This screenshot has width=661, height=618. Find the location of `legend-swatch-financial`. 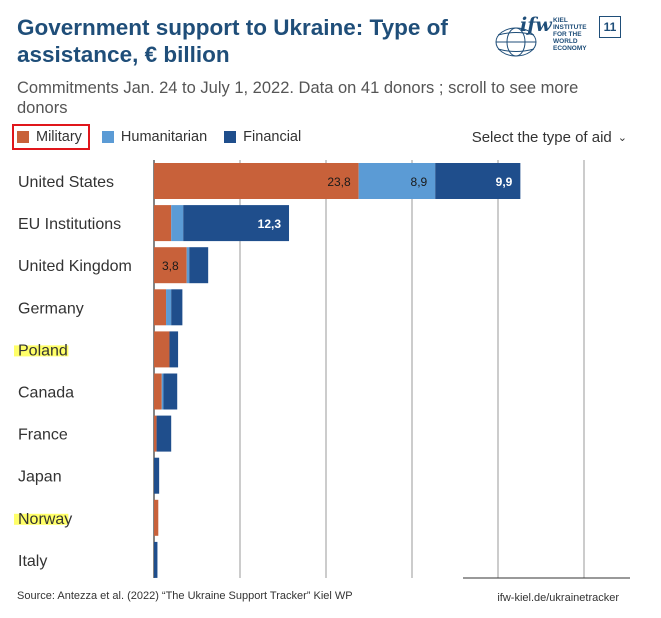

legend-swatch-financial is located at coordinates (230, 137).